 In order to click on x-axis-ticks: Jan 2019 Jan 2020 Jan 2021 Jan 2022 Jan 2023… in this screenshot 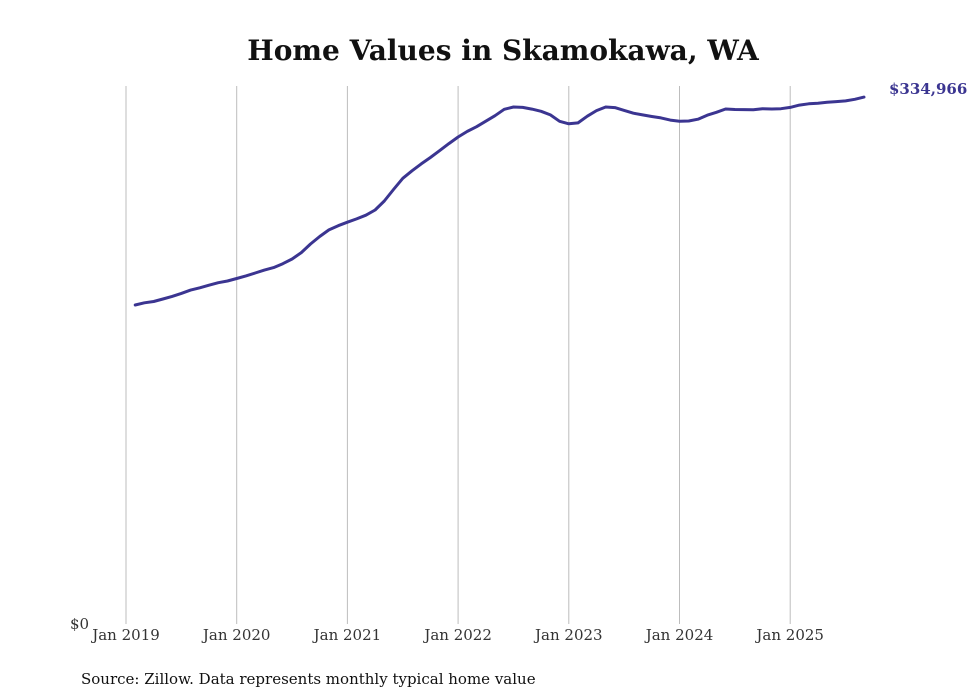, I will do `click(457, 635)`.